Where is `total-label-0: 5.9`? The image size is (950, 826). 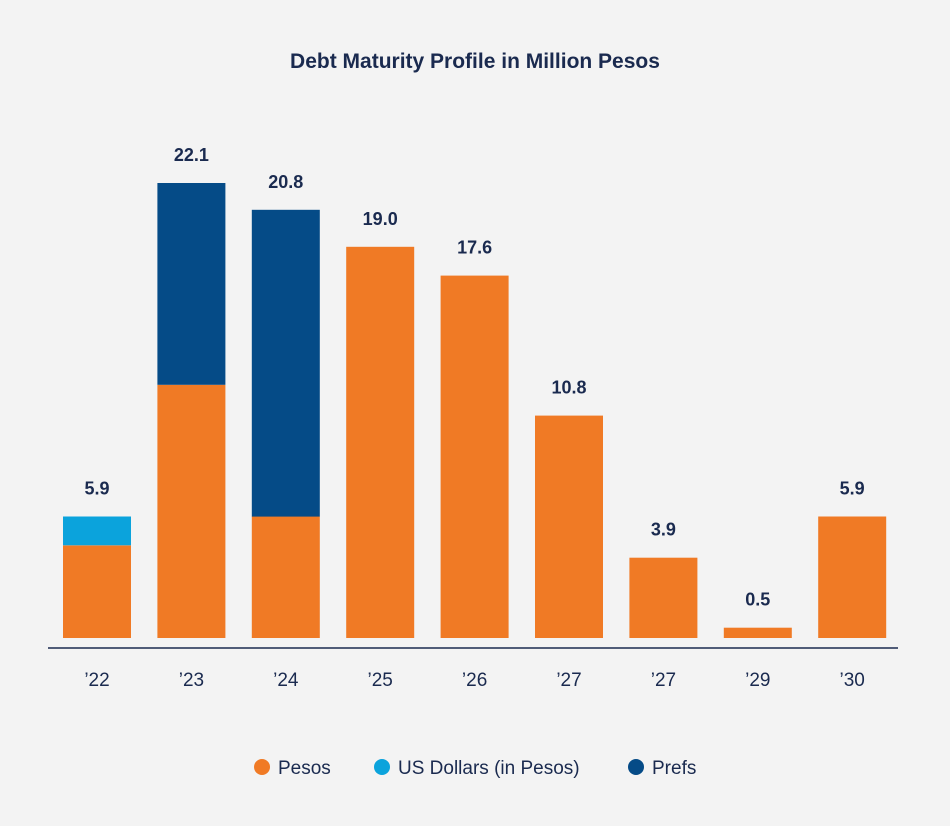 total-label-0: 5.9 is located at coordinates (96, 489).